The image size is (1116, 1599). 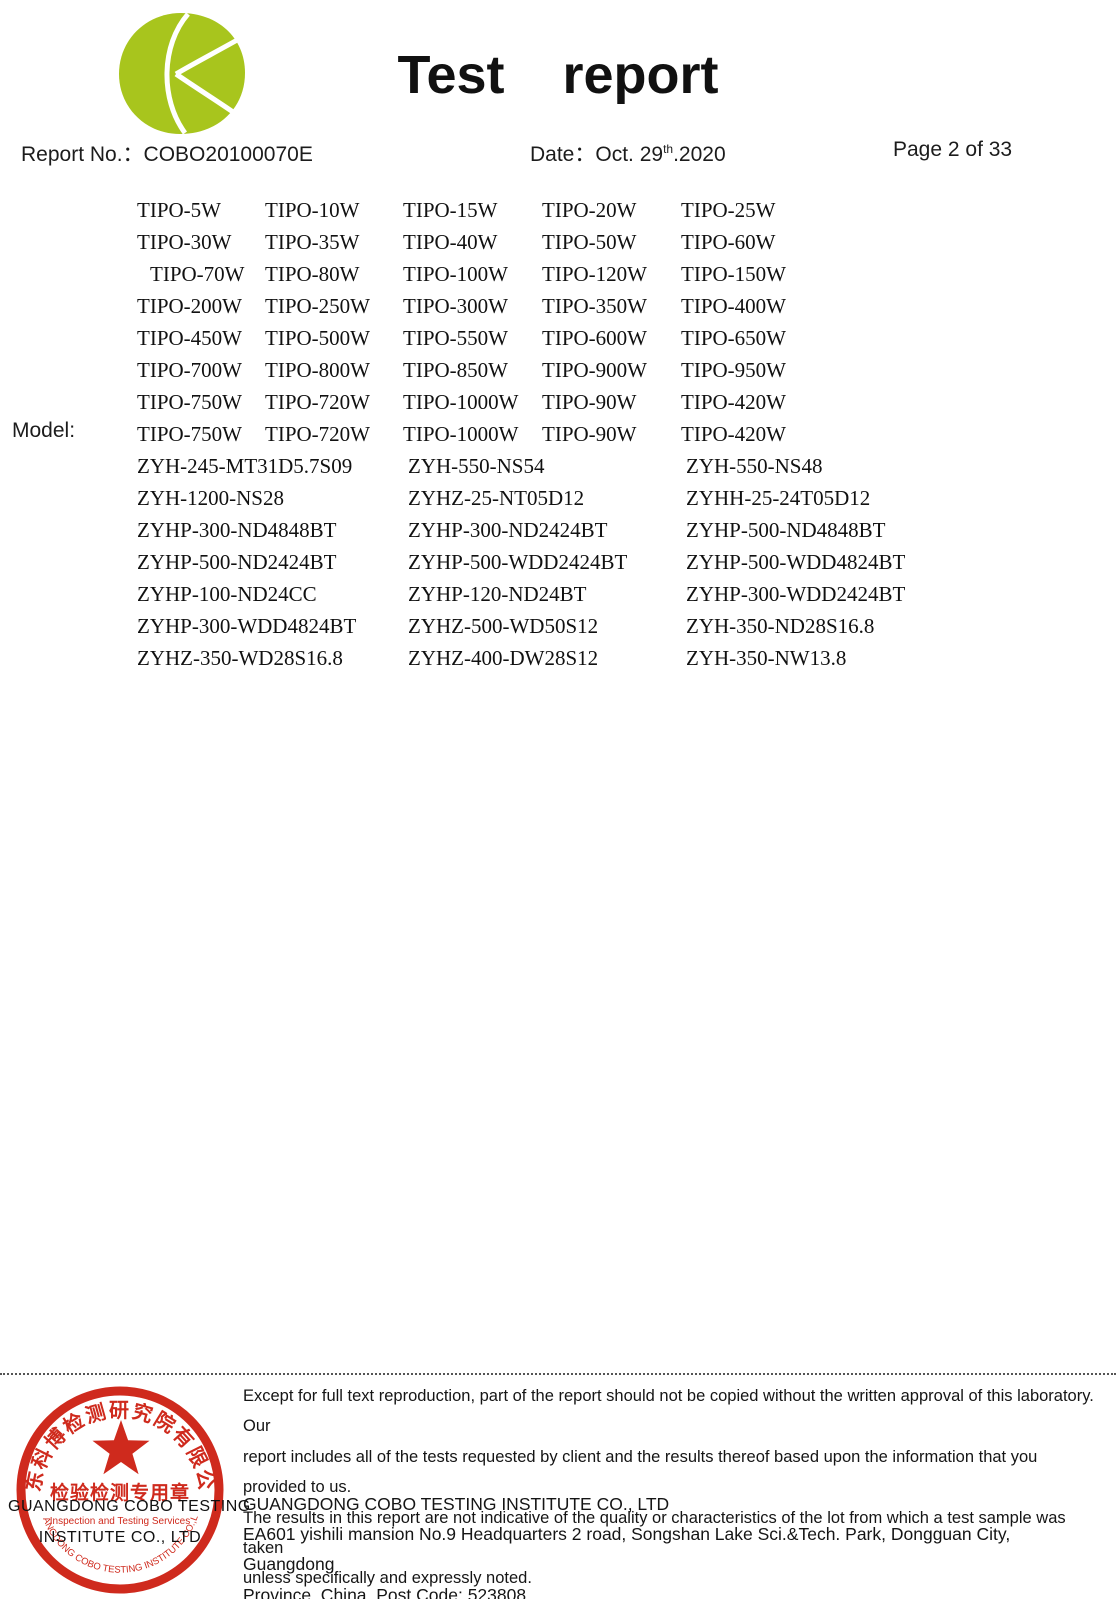 I want to click on model-number: TIPO-80W, so click(x=312, y=273).